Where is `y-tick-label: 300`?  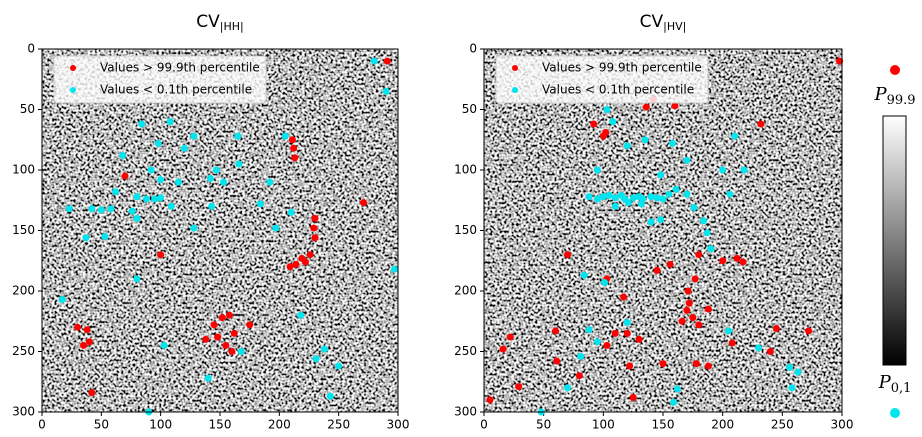
y-tick-label: 300 is located at coordinates (23, 412).